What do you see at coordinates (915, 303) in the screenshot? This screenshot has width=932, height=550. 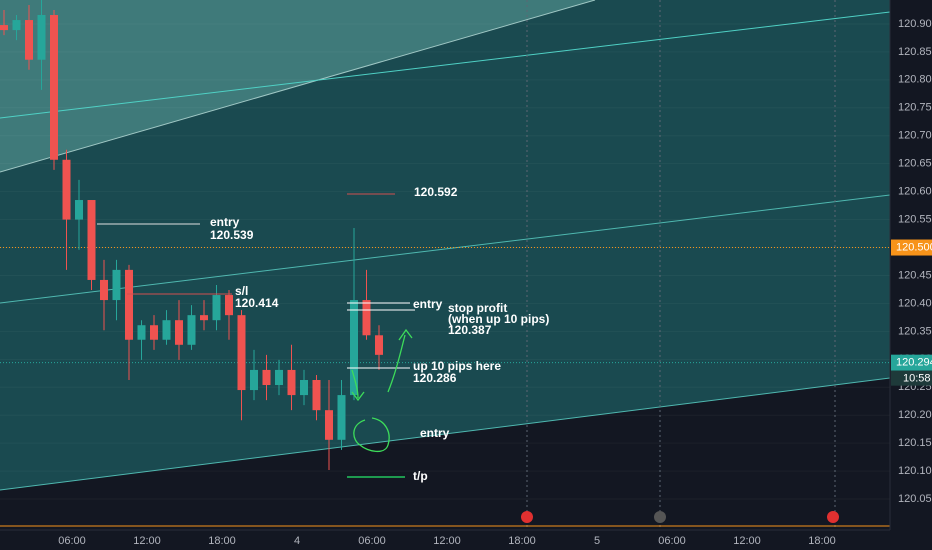 I see `y-tick-label: 120.400` at bounding box center [915, 303].